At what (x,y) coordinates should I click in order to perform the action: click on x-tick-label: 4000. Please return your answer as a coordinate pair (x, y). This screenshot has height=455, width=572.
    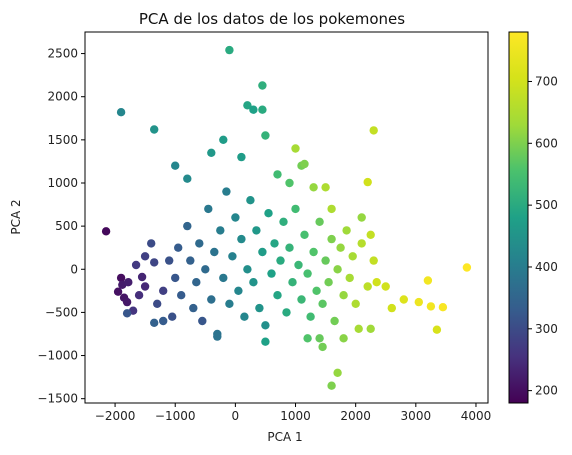
    Looking at the image, I should click on (476, 416).